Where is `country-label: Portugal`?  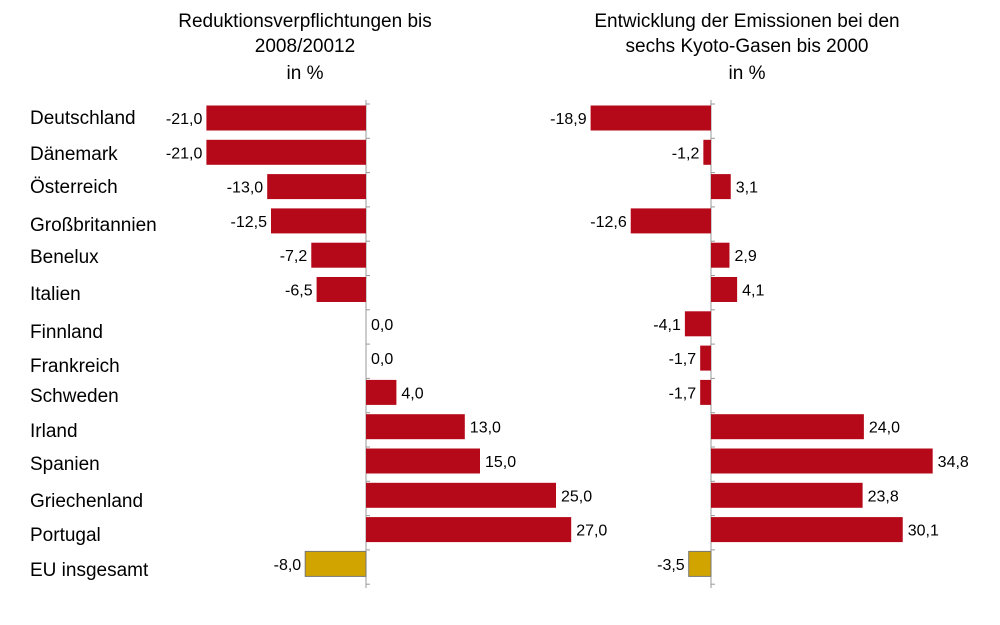 country-label: Portugal is located at coordinates (65, 535).